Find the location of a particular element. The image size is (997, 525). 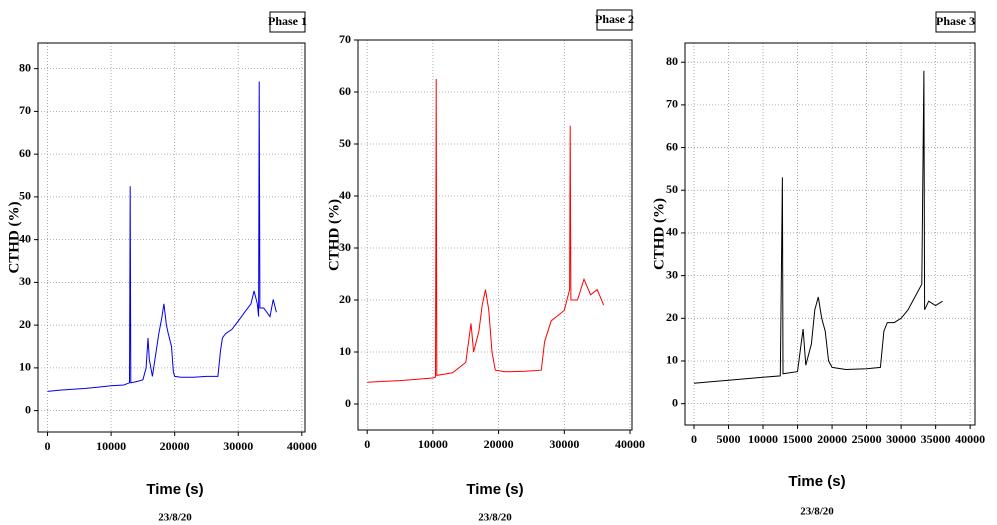

x-tick-label: 15000 is located at coordinates (798, 439).